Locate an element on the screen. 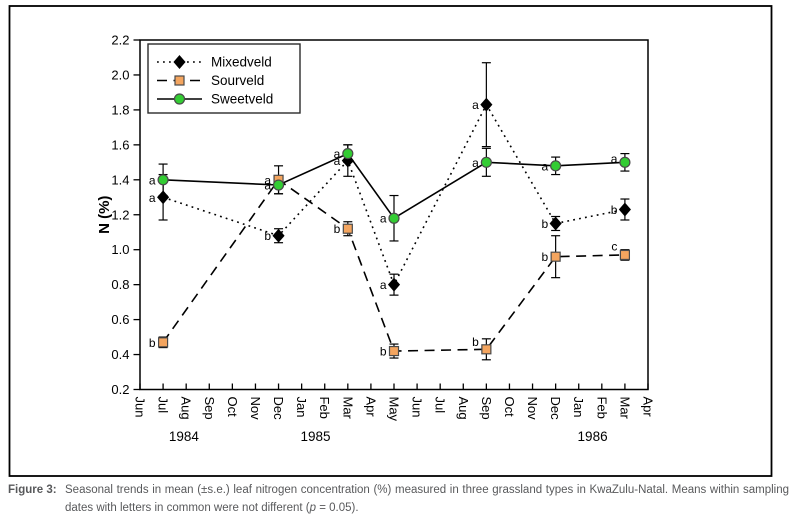  y-tick-label: 0.4 is located at coordinates (120, 354).